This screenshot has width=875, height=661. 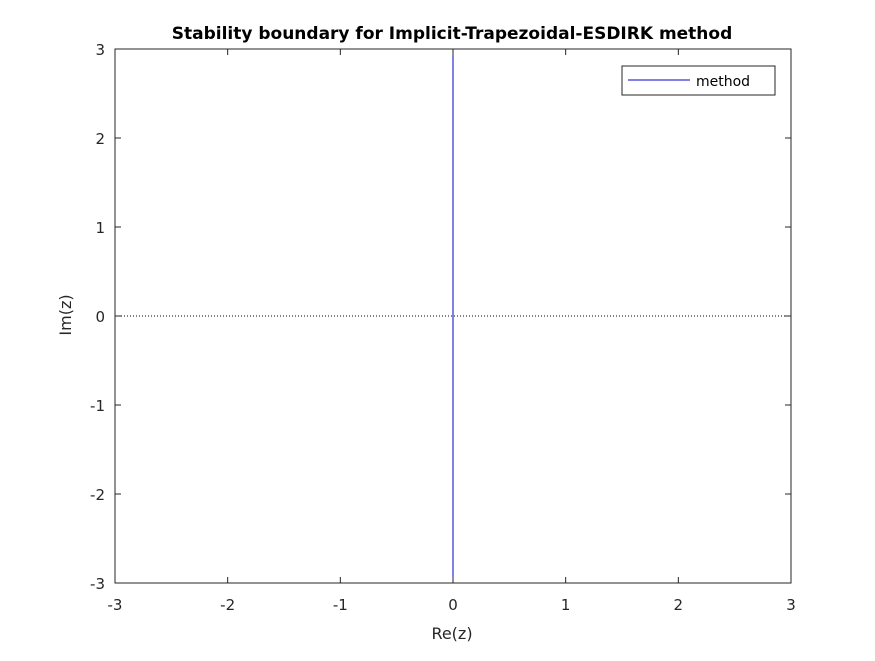 What do you see at coordinates (453, 605) in the screenshot?
I see `x-tick-label: 0` at bounding box center [453, 605].